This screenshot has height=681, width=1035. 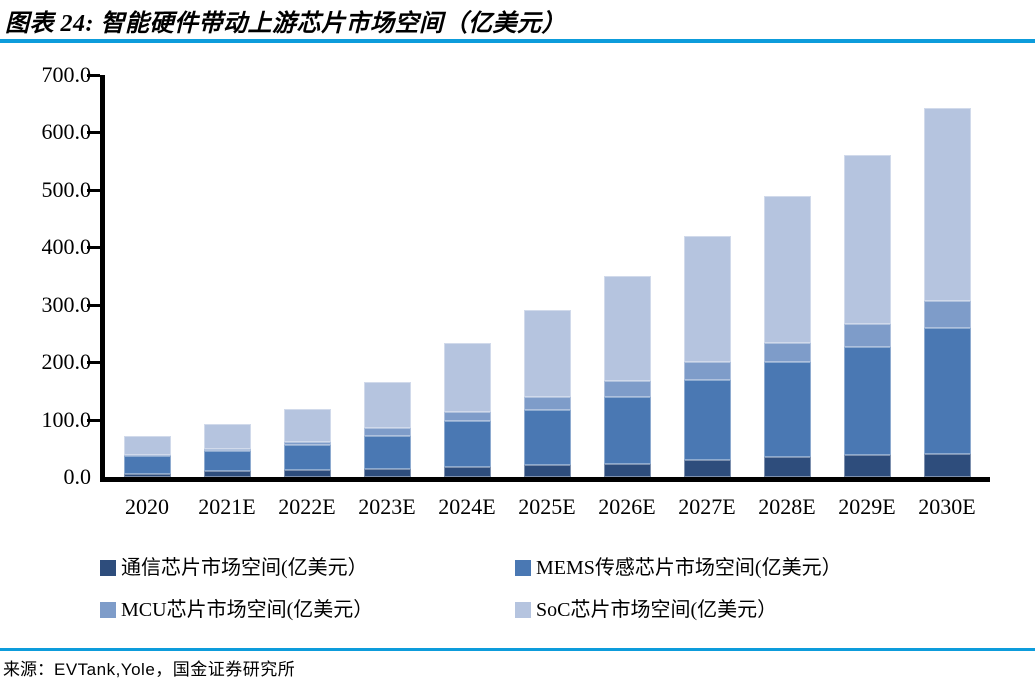 What do you see at coordinates (66, 362) in the screenshot?
I see `y-axis-tick-label: 200.0` at bounding box center [66, 362].